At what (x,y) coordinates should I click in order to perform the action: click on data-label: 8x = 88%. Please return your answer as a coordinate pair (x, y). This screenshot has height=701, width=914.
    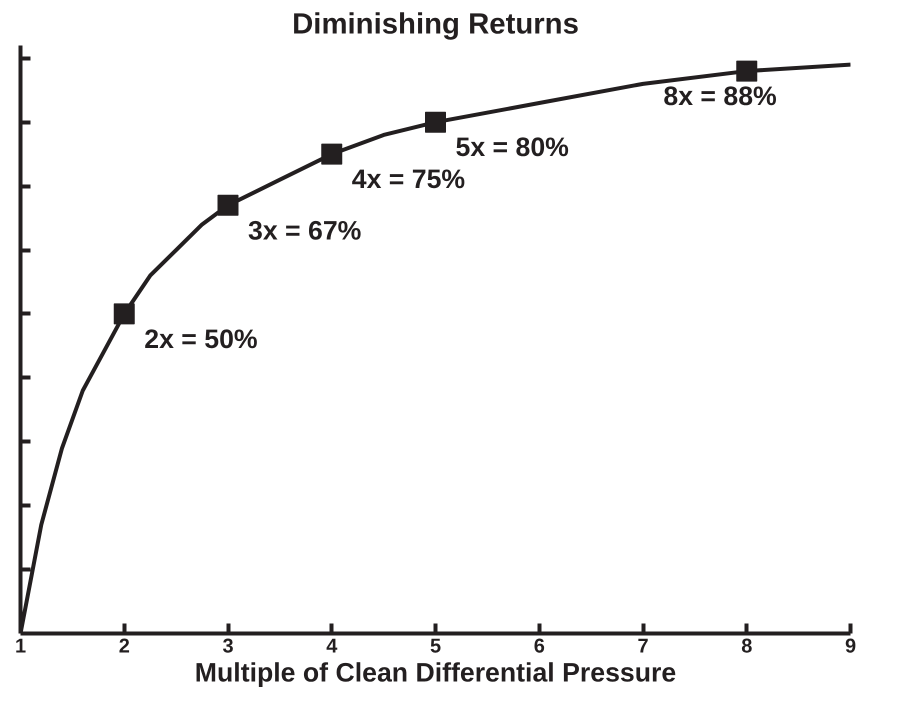
    Looking at the image, I should click on (720, 96).